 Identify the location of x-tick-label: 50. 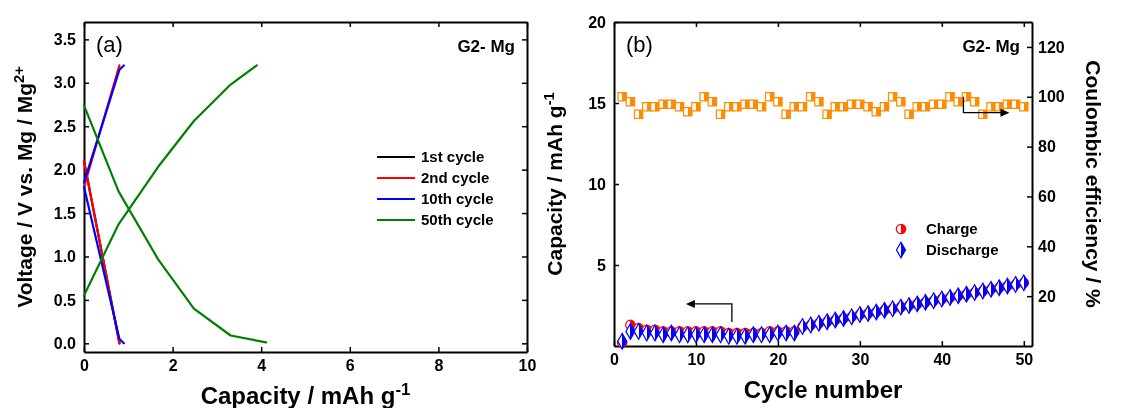
(1024, 360).